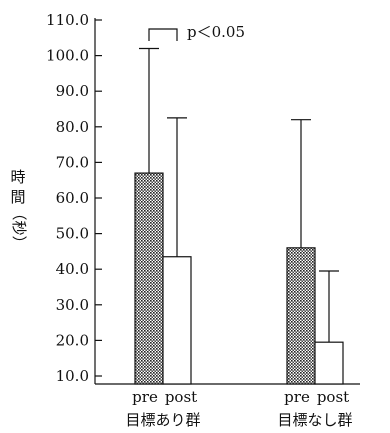 This screenshot has width=390, height=433. Describe the element at coordinates (72, 305) in the screenshot. I see `y-tick-label: 30.0` at that location.